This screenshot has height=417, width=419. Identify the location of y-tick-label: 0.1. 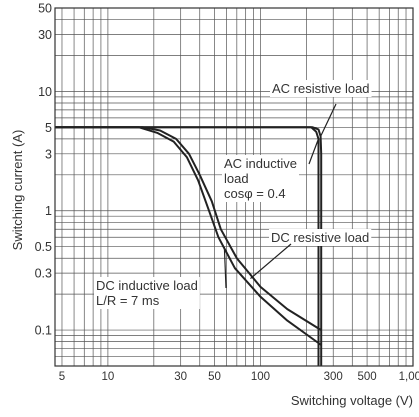
(43, 331).